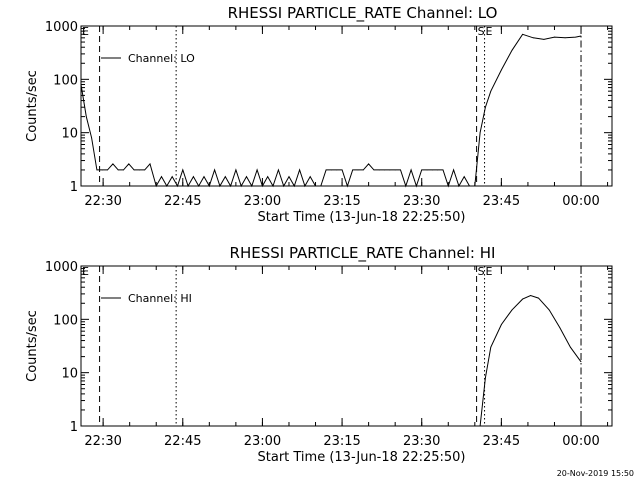 The image size is (640, 480). Describe the element at coordinates (595, 473) in the screenshot. I see `plot-timestamp: 20-Nov-2019 15:50` at that location.